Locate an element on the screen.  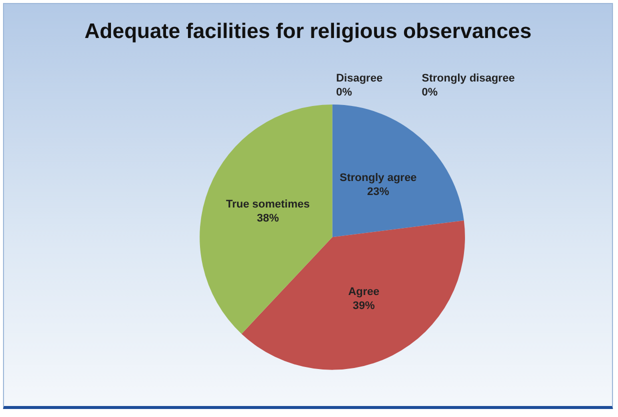
data-label: 23% is located at coordinates (378, 192).